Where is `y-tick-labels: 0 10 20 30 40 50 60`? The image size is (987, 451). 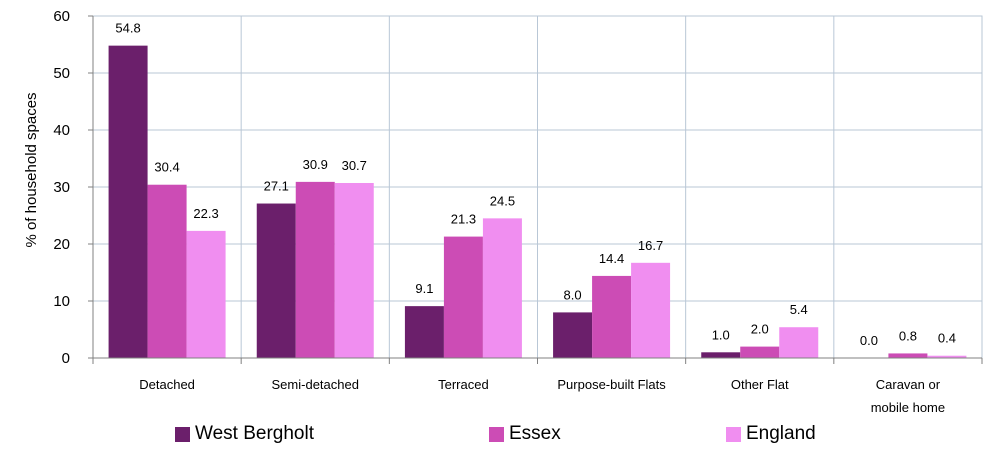
y-tick-labels: 0 10 20 30 40 50 60 is located at coordinates (61, 187).